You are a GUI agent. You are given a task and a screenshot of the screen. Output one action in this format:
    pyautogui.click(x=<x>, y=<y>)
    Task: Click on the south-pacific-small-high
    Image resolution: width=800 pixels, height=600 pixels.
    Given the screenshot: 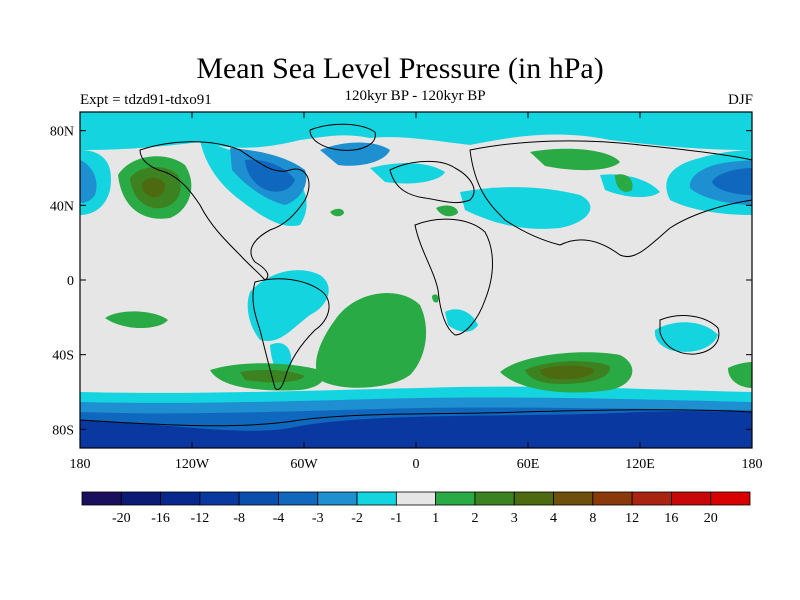 What is the action you would take?
    pyautogui.click(x=136, y=319)
    